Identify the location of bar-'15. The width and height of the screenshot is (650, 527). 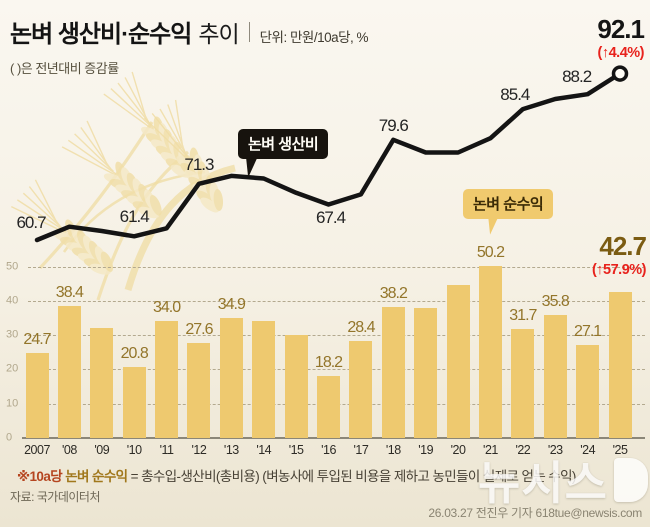
(296, 386).